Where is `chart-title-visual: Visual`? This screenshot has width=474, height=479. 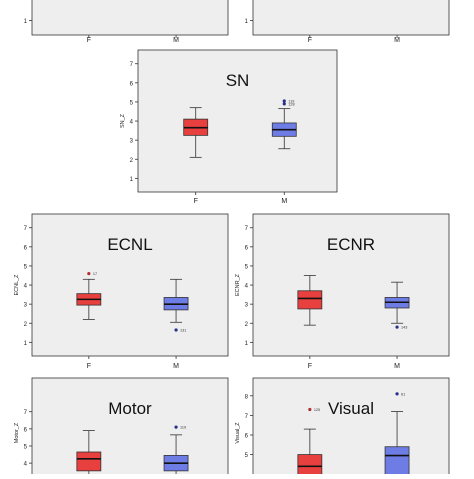
chart-title-visual: Visual is located at coordinates (351, 408).